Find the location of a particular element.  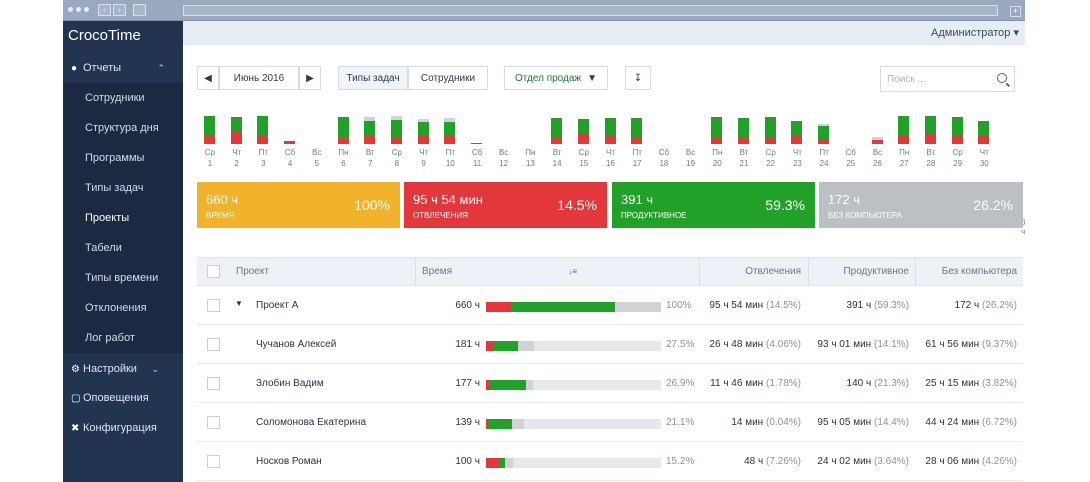

period-selector: Июнь 2016 is located at coordinates (259, 78).